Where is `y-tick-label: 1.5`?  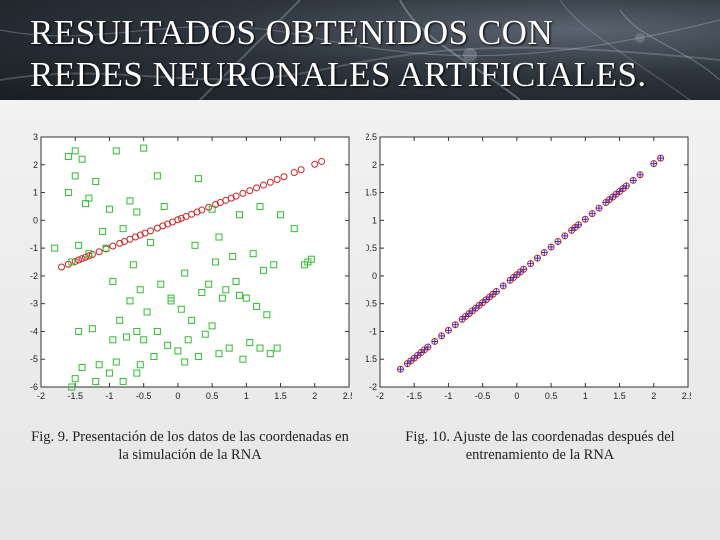
y-tick-label: 1.5 is located at coordinates (371, 193).